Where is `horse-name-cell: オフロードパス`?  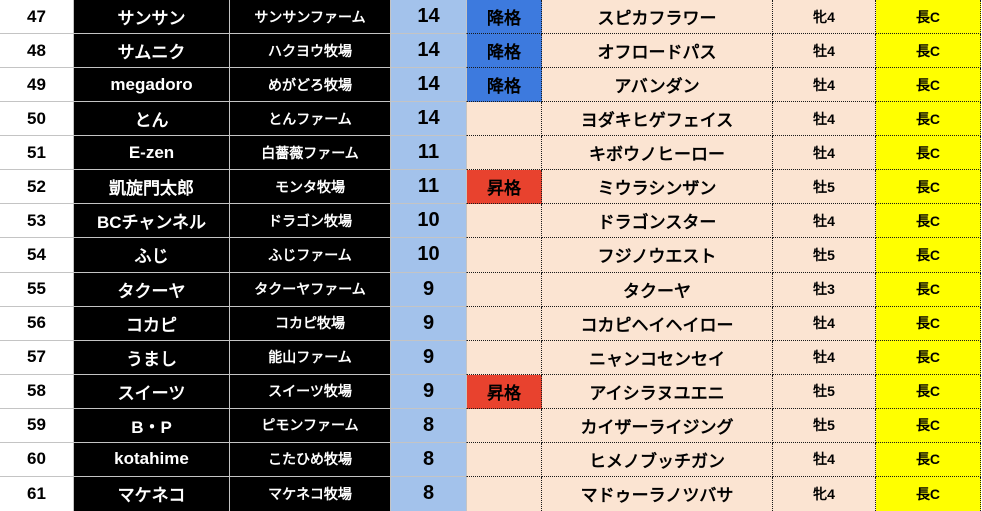
horse-name-cell: オフロードパス is located at coordinates (657, 51).